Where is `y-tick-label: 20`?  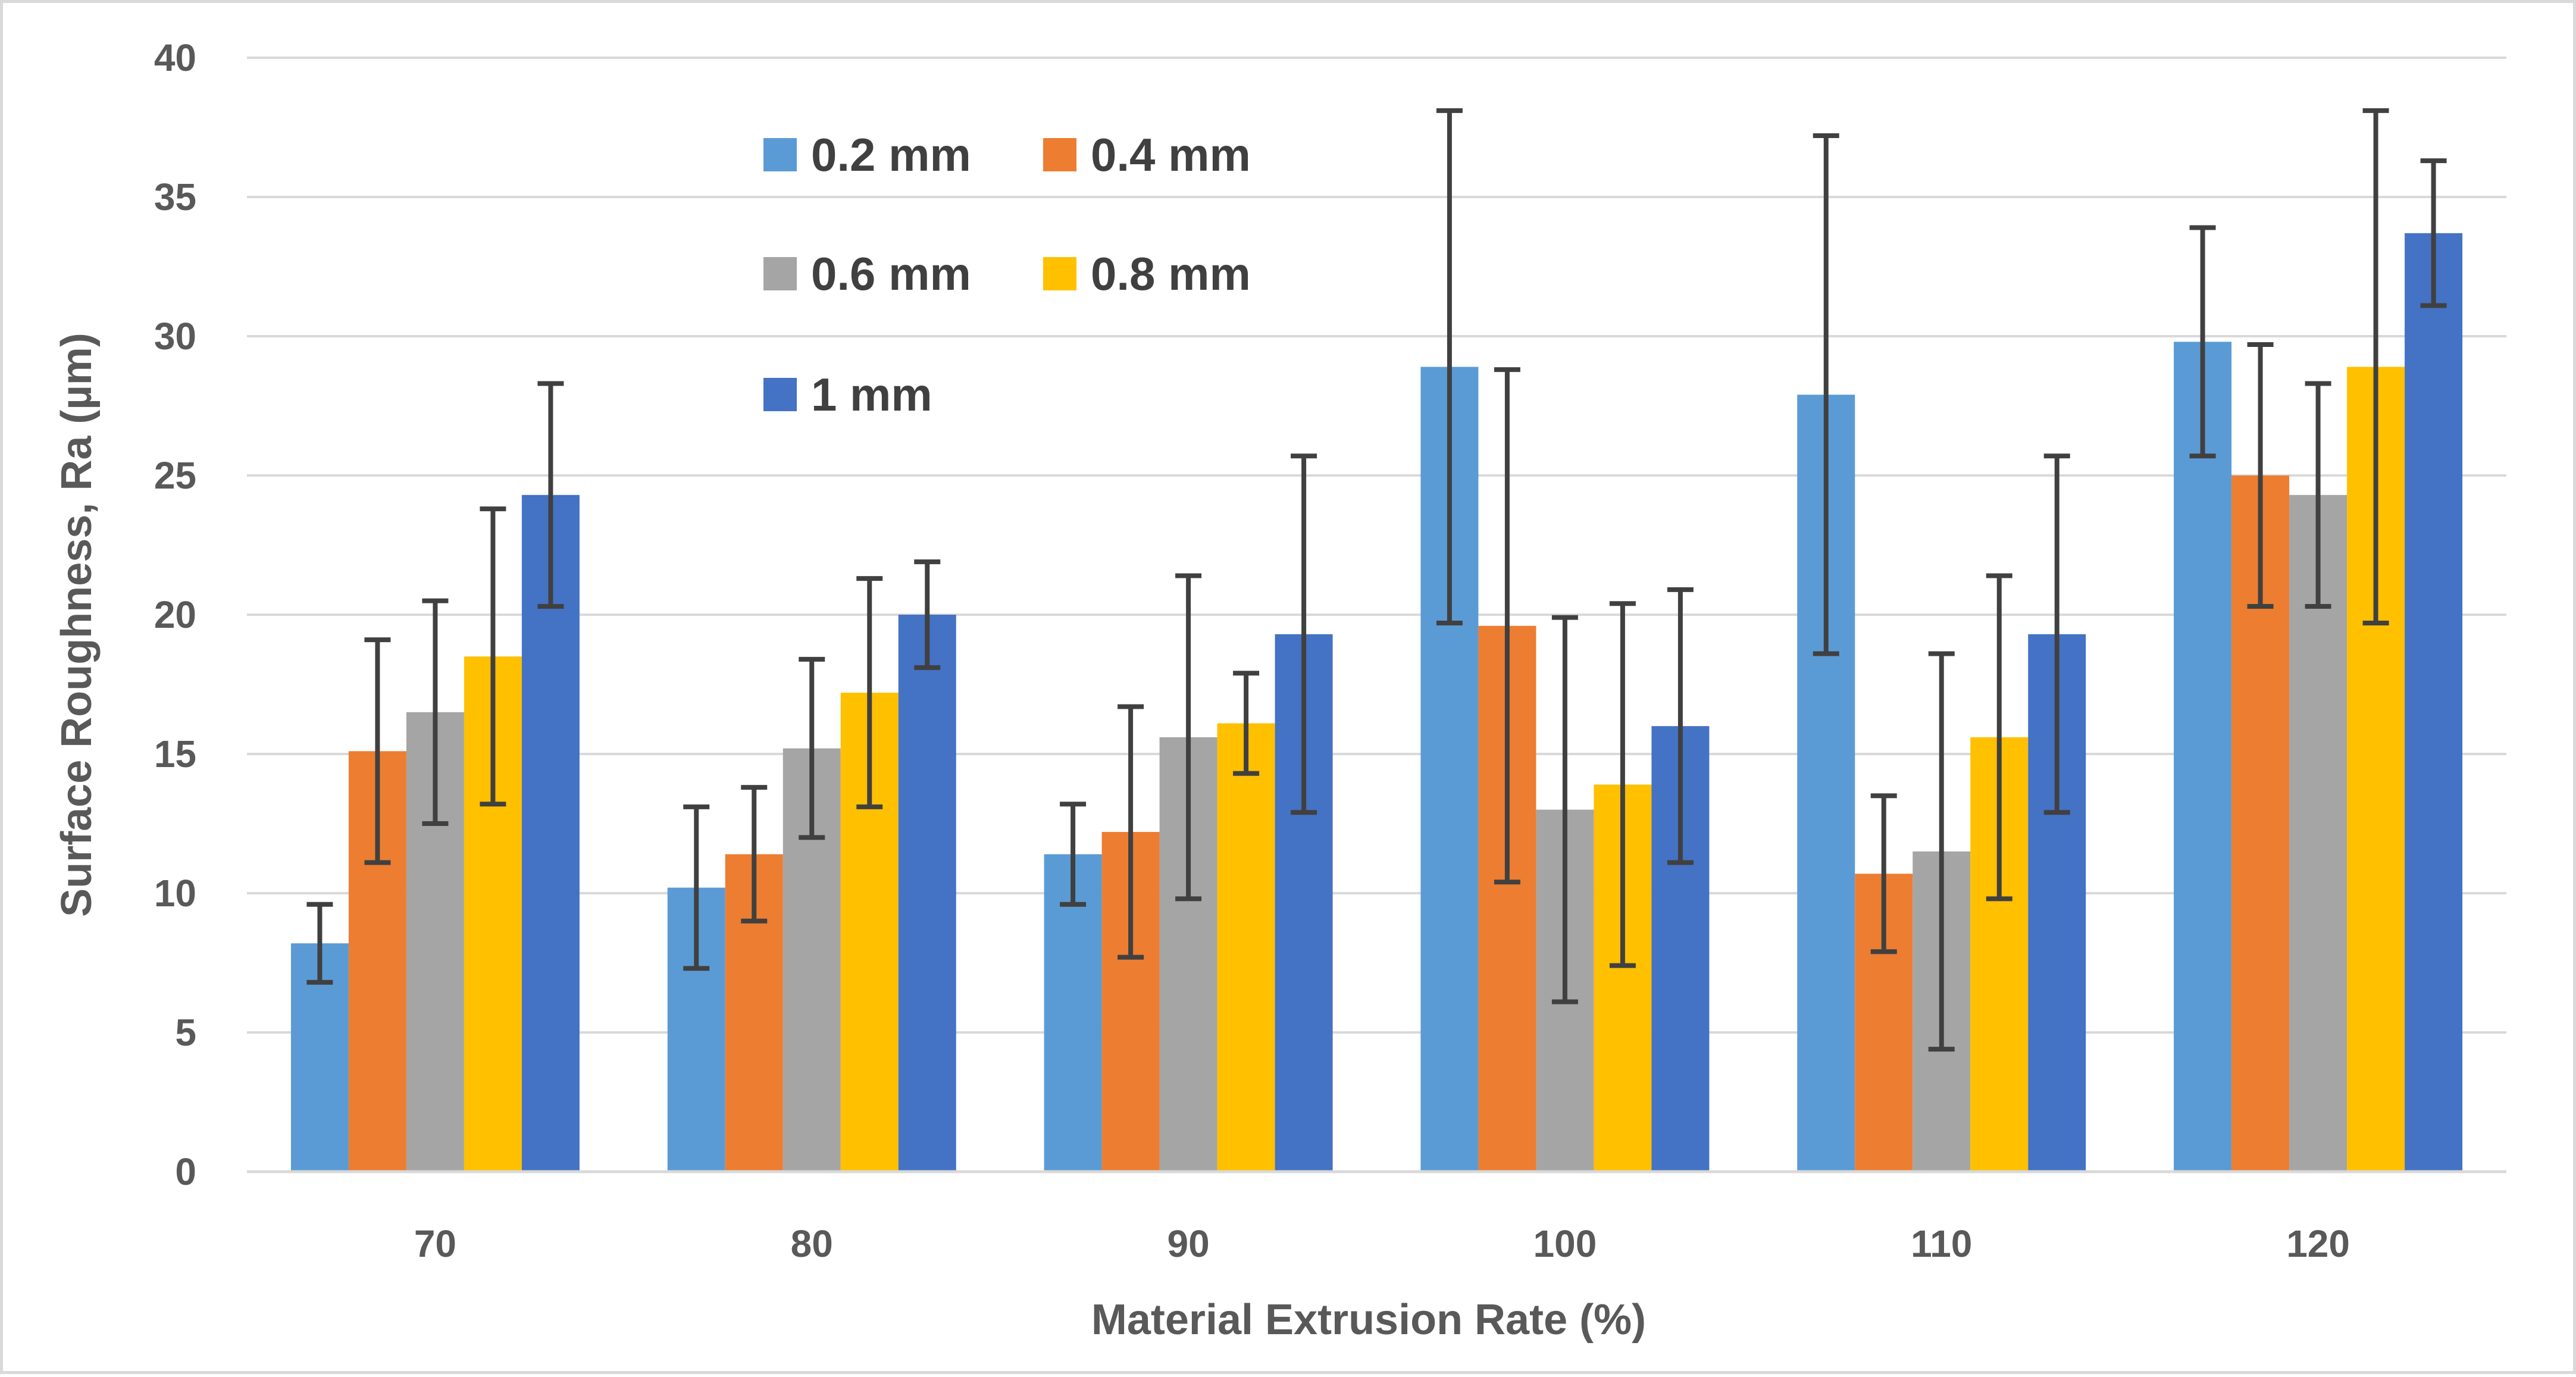 y-tick-label: 20 is located at coordinates (175, 614).